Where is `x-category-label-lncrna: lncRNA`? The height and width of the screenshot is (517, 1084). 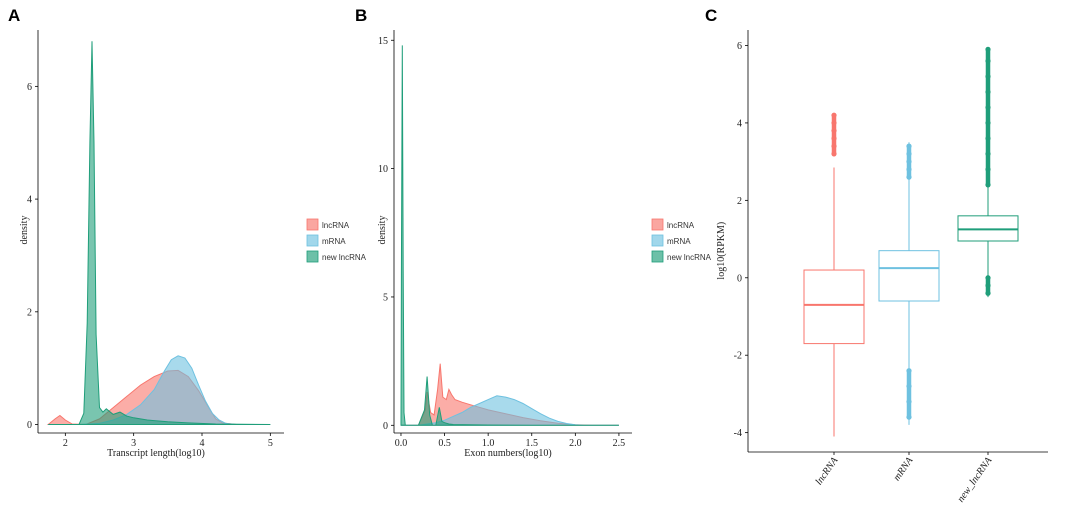 x-category-label-lncrna: lncRNA is located at coordinates (827, 471).